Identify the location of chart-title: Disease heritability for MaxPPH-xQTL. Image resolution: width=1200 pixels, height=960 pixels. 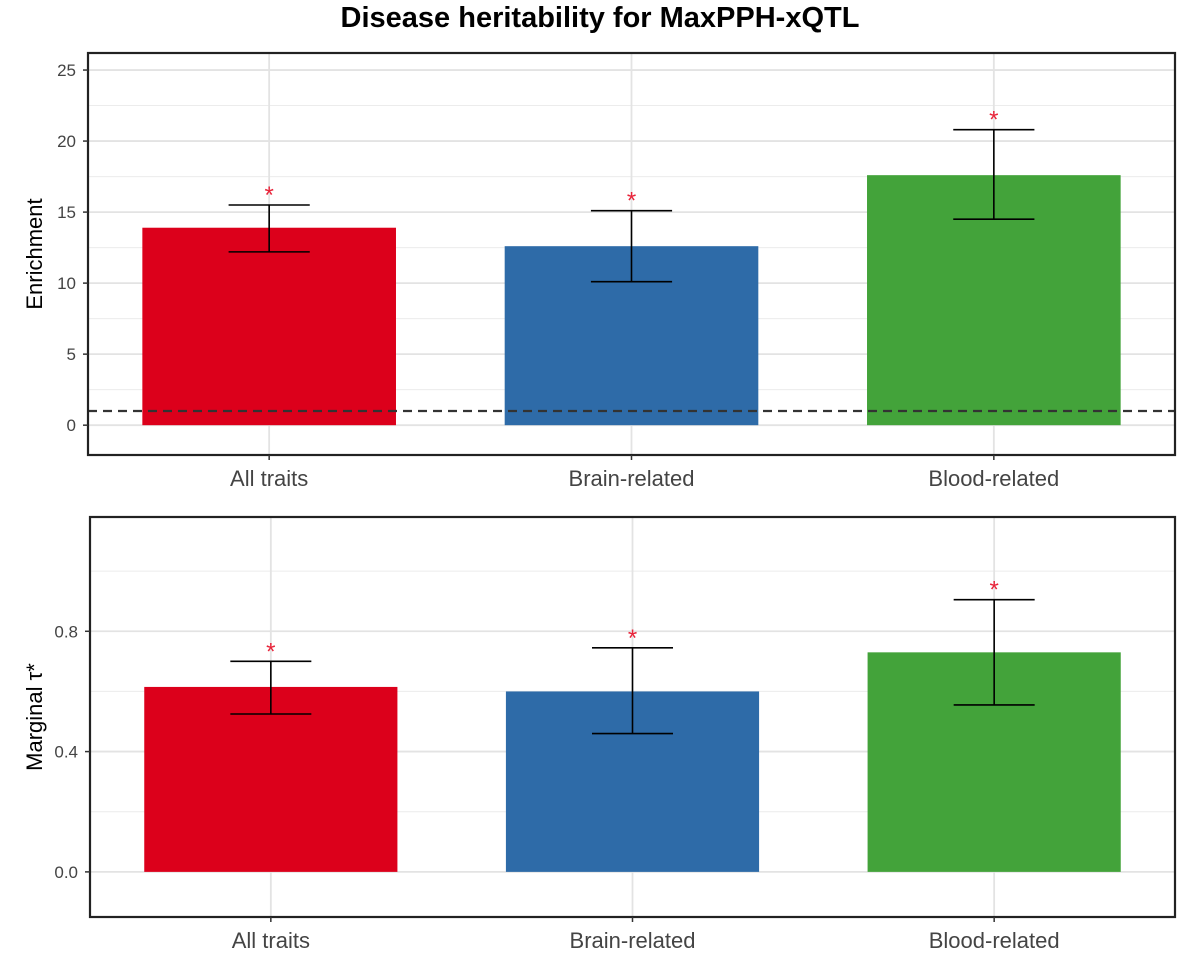
(600, 18).